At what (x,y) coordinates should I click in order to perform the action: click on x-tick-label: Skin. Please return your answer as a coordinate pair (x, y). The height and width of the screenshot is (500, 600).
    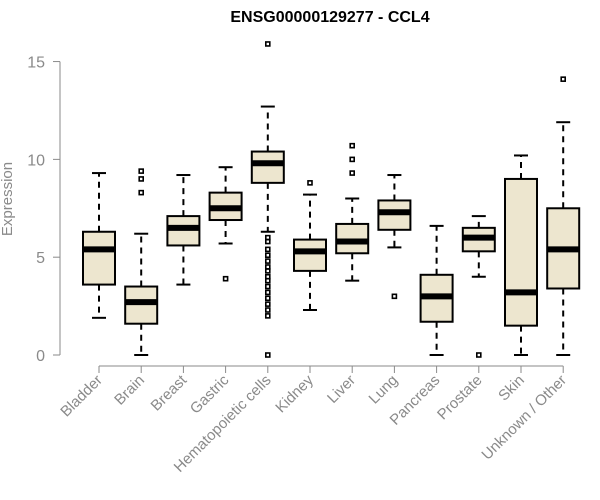
    Looking at the image, I should click on (511, 388).